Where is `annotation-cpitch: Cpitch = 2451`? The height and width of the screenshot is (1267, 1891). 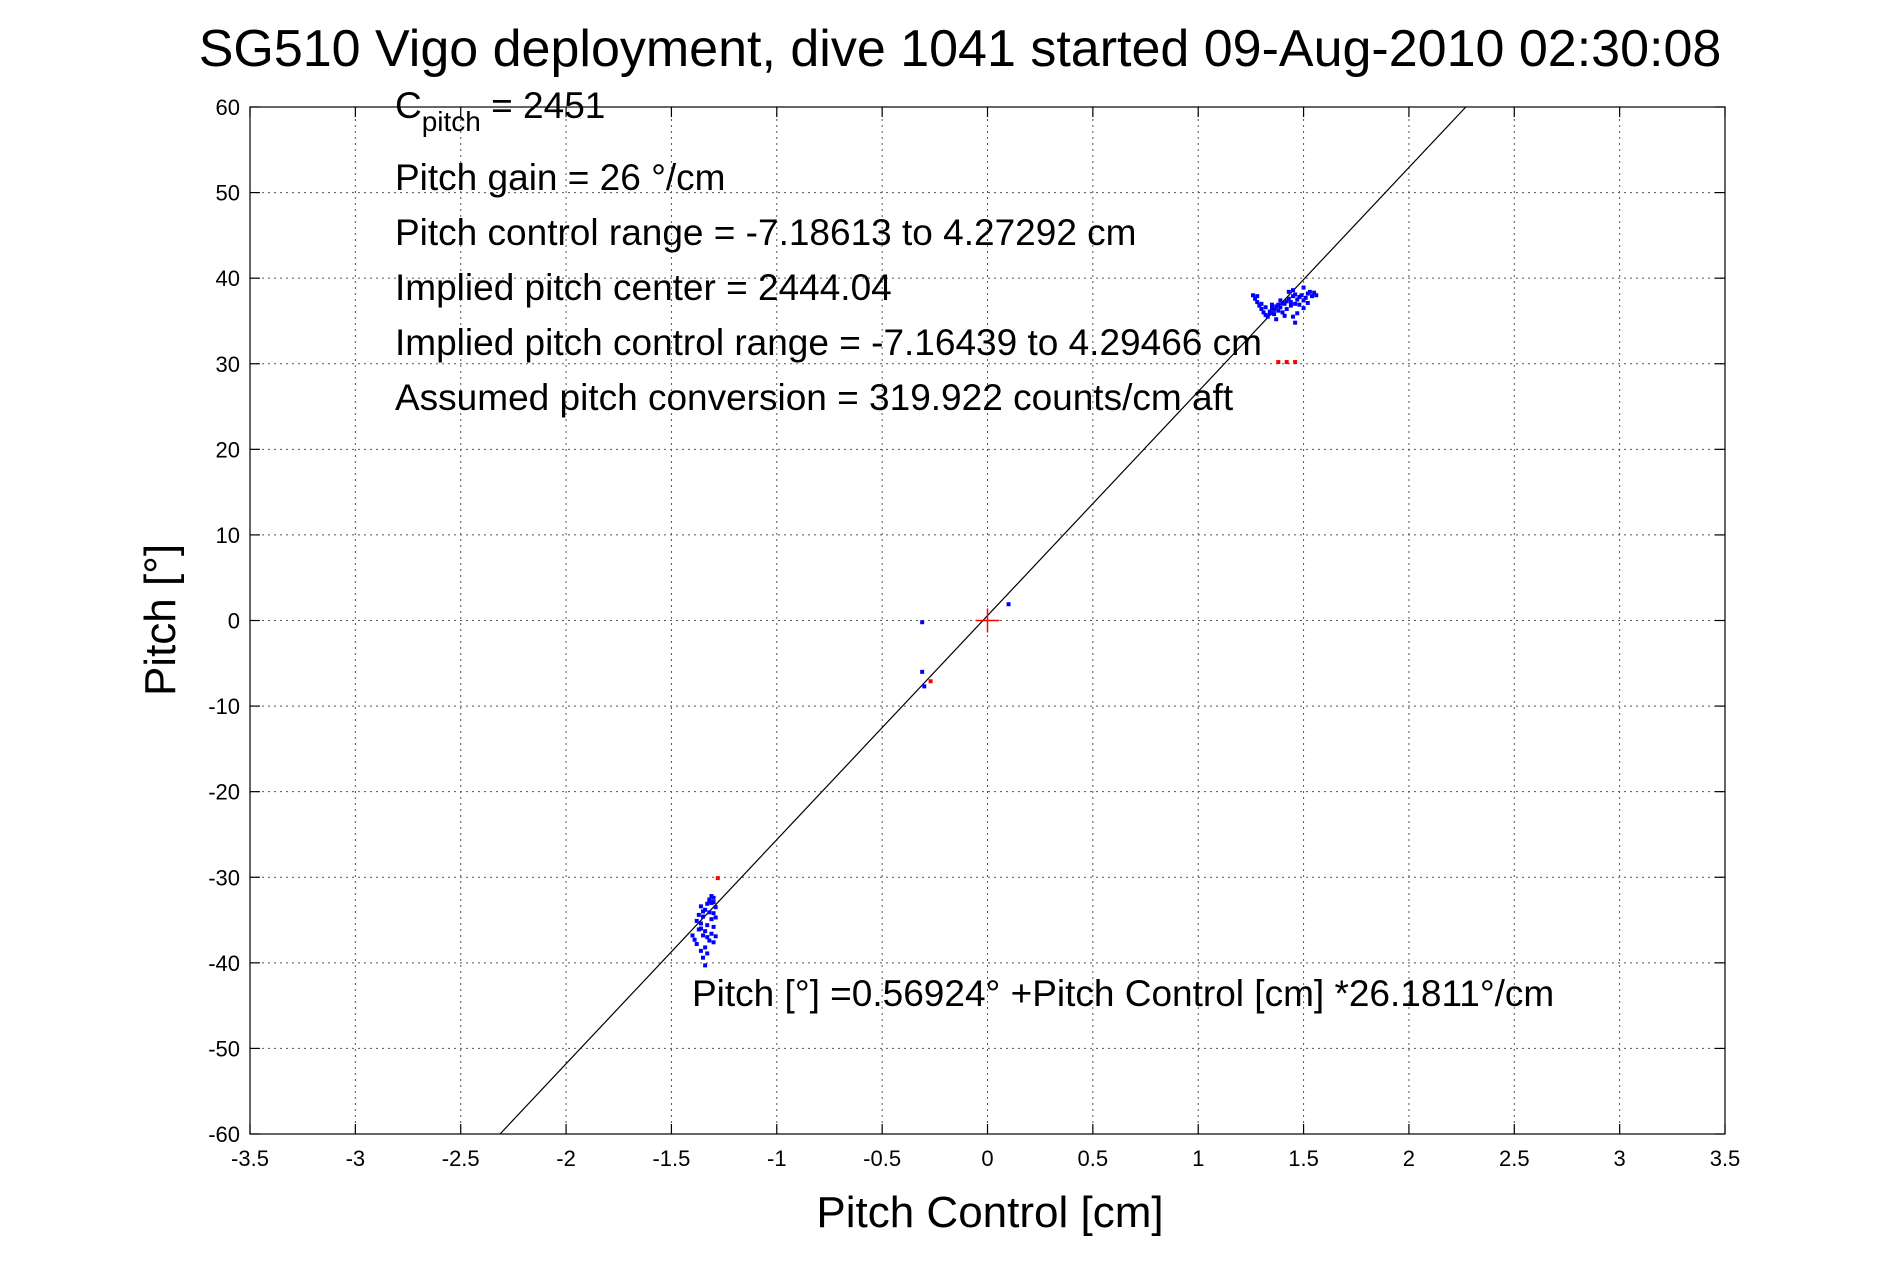
annotation-cpitch: Cpitch = 2451 is located at coordinates (500, 111).